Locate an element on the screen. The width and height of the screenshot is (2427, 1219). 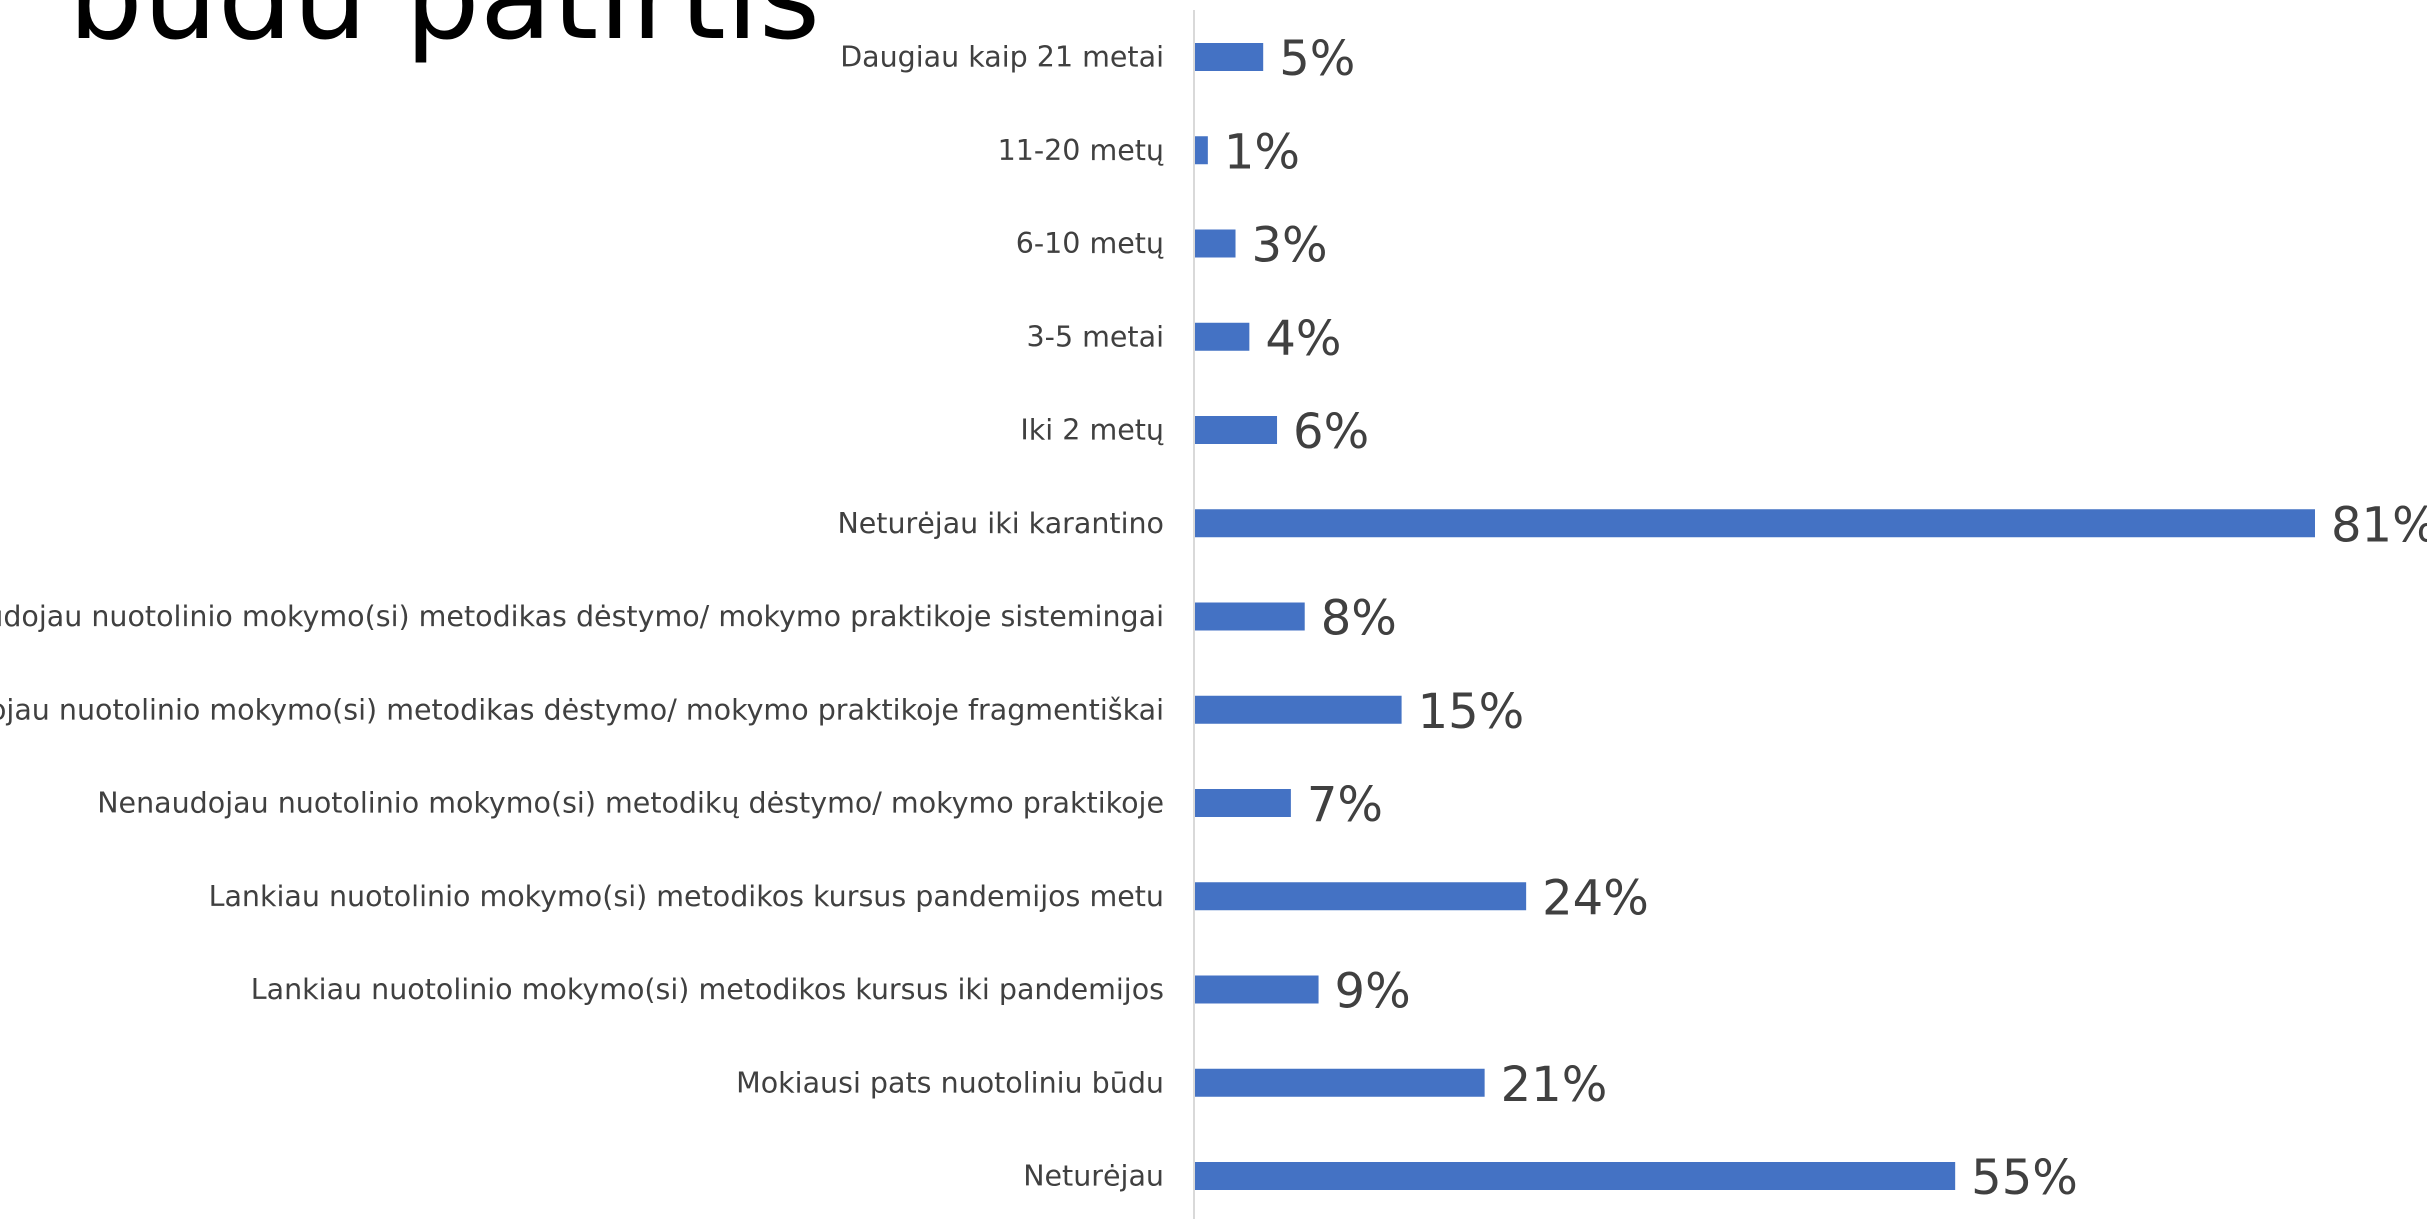
category-label: Neturėjau is located at coordinates (1093, 1176).